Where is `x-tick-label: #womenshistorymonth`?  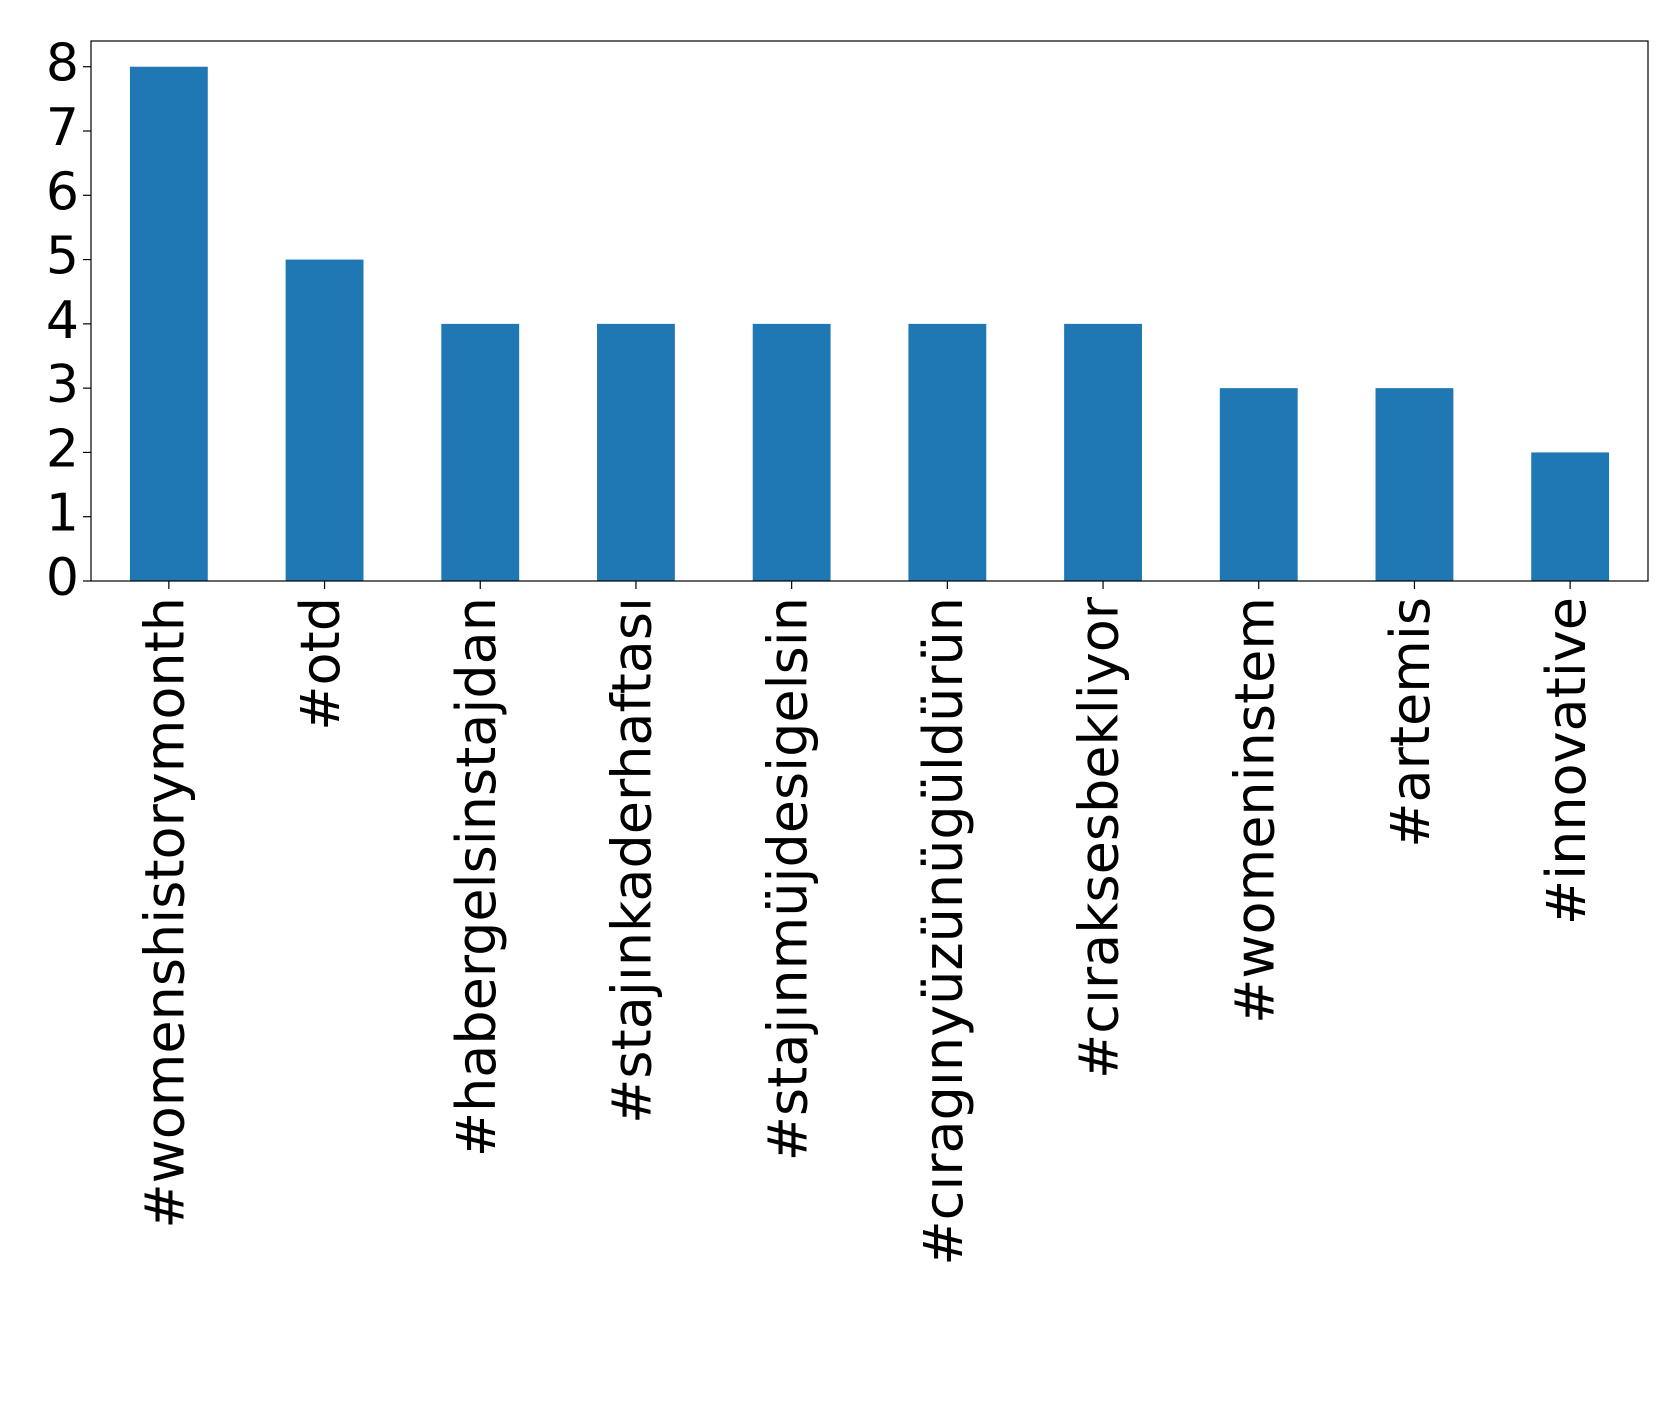
x-tick-label: #womenshistorymonth is located at coordinates (164, 913).